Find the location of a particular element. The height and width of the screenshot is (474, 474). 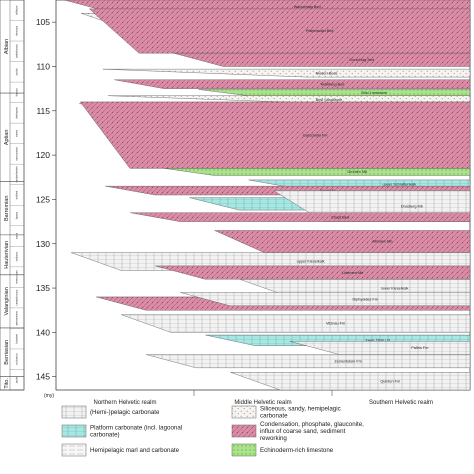

unit-label: Altmann Mb is located at coordinates (382, 242).